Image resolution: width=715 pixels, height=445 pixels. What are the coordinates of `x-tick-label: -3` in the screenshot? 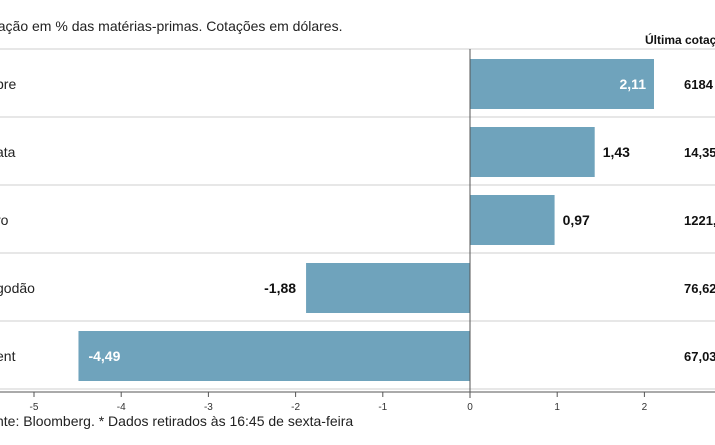 It's located at (208, 407).